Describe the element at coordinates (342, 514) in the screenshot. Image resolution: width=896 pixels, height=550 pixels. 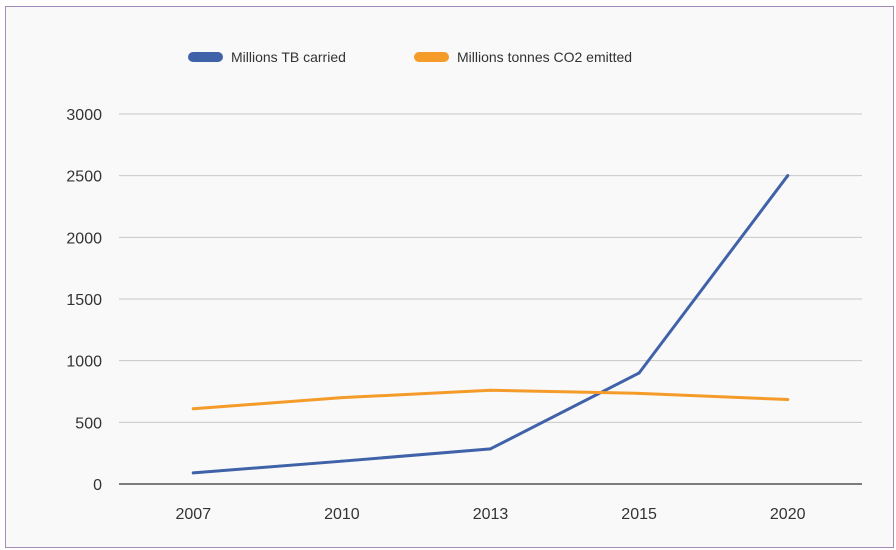
I see `x-tick-label: 2010` at that location.